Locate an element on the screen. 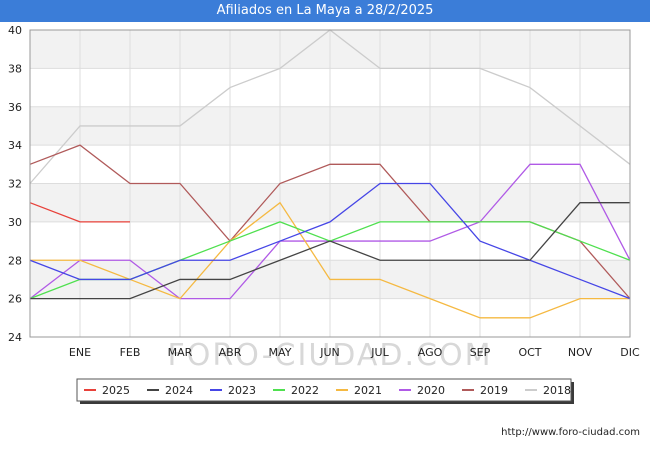 The height and width of the screenshot is (450, 650). legend: 2025 2024 2023 2022 2021 2020 2019 2018 is located at coordinates (325, 391).